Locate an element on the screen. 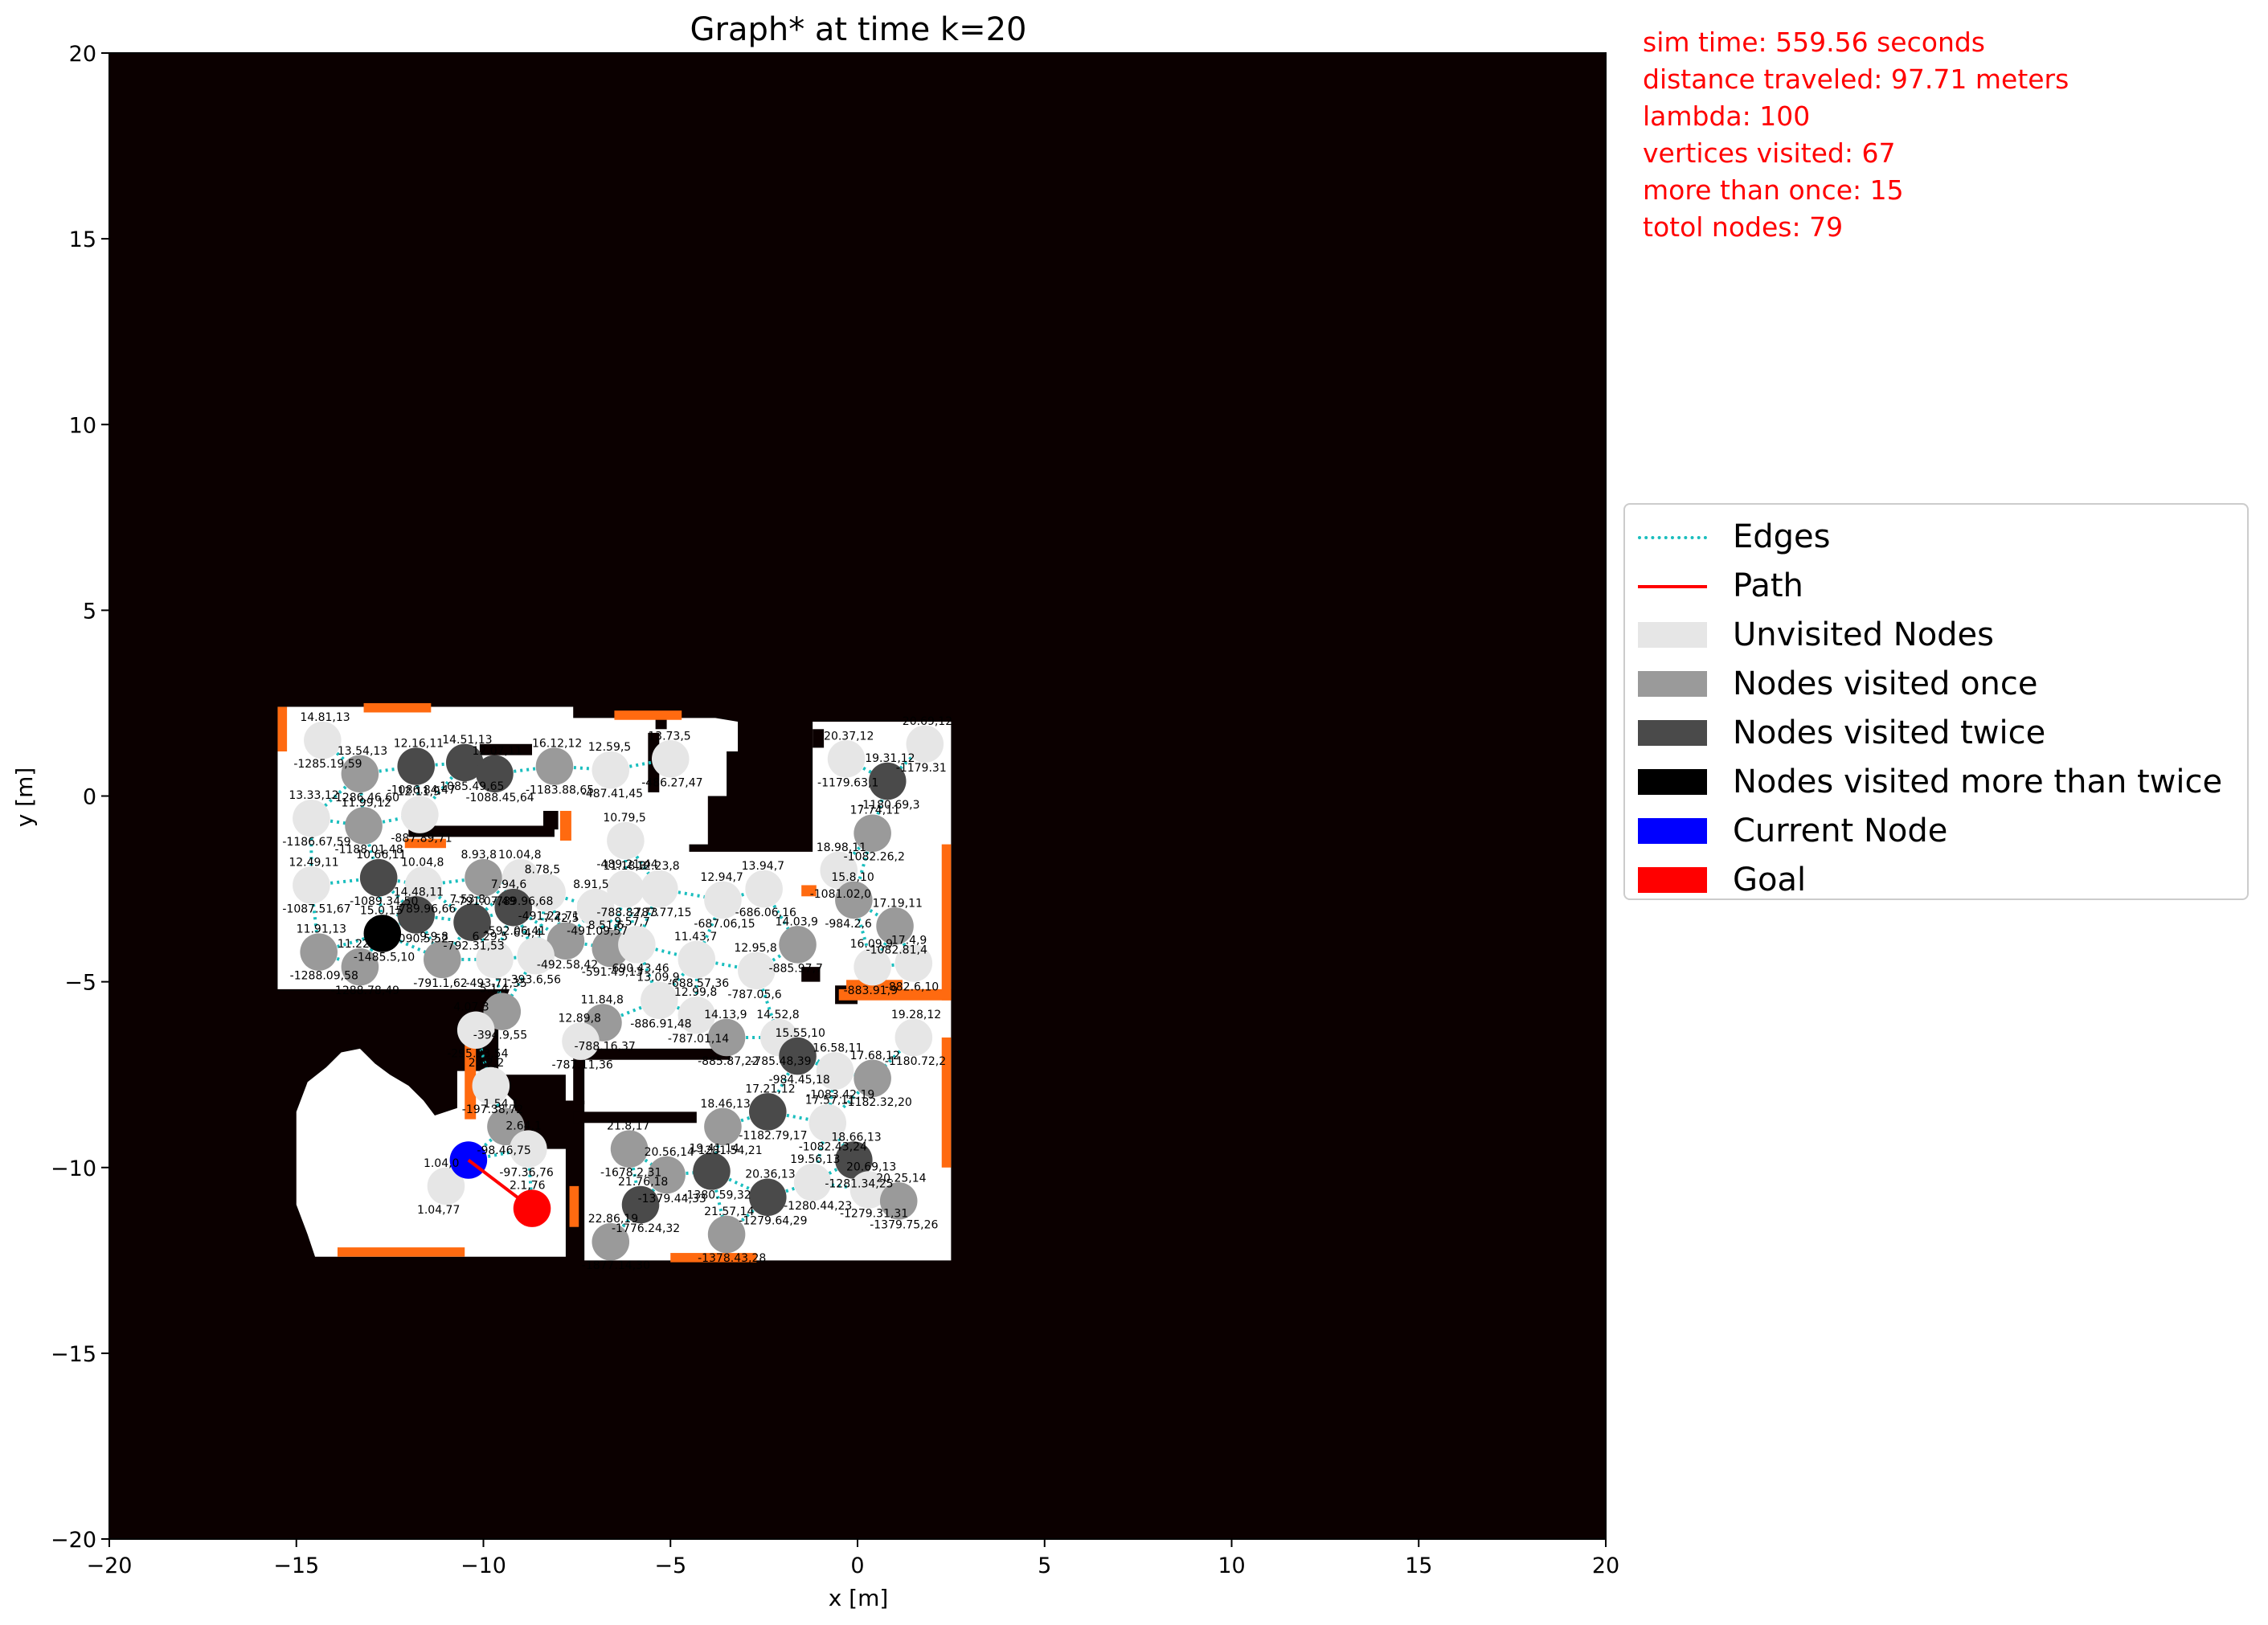 The image size is (2268, 1625). node-cost-label: -1182.79,17 is located at coordinates (773, 1135).